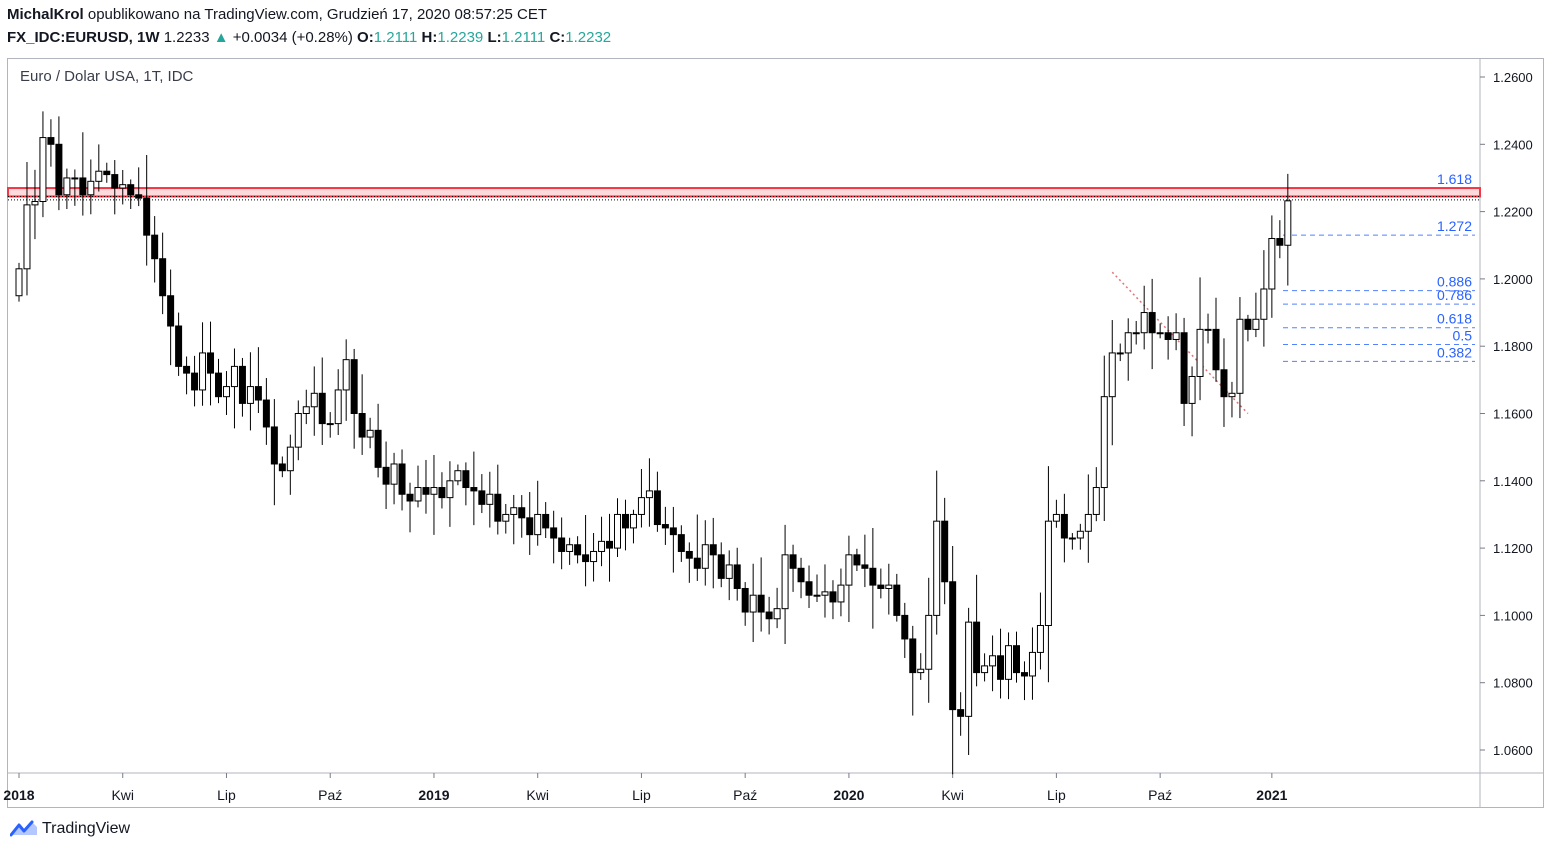  I want to click on author-name: MichalKrol, so click(45, 14).